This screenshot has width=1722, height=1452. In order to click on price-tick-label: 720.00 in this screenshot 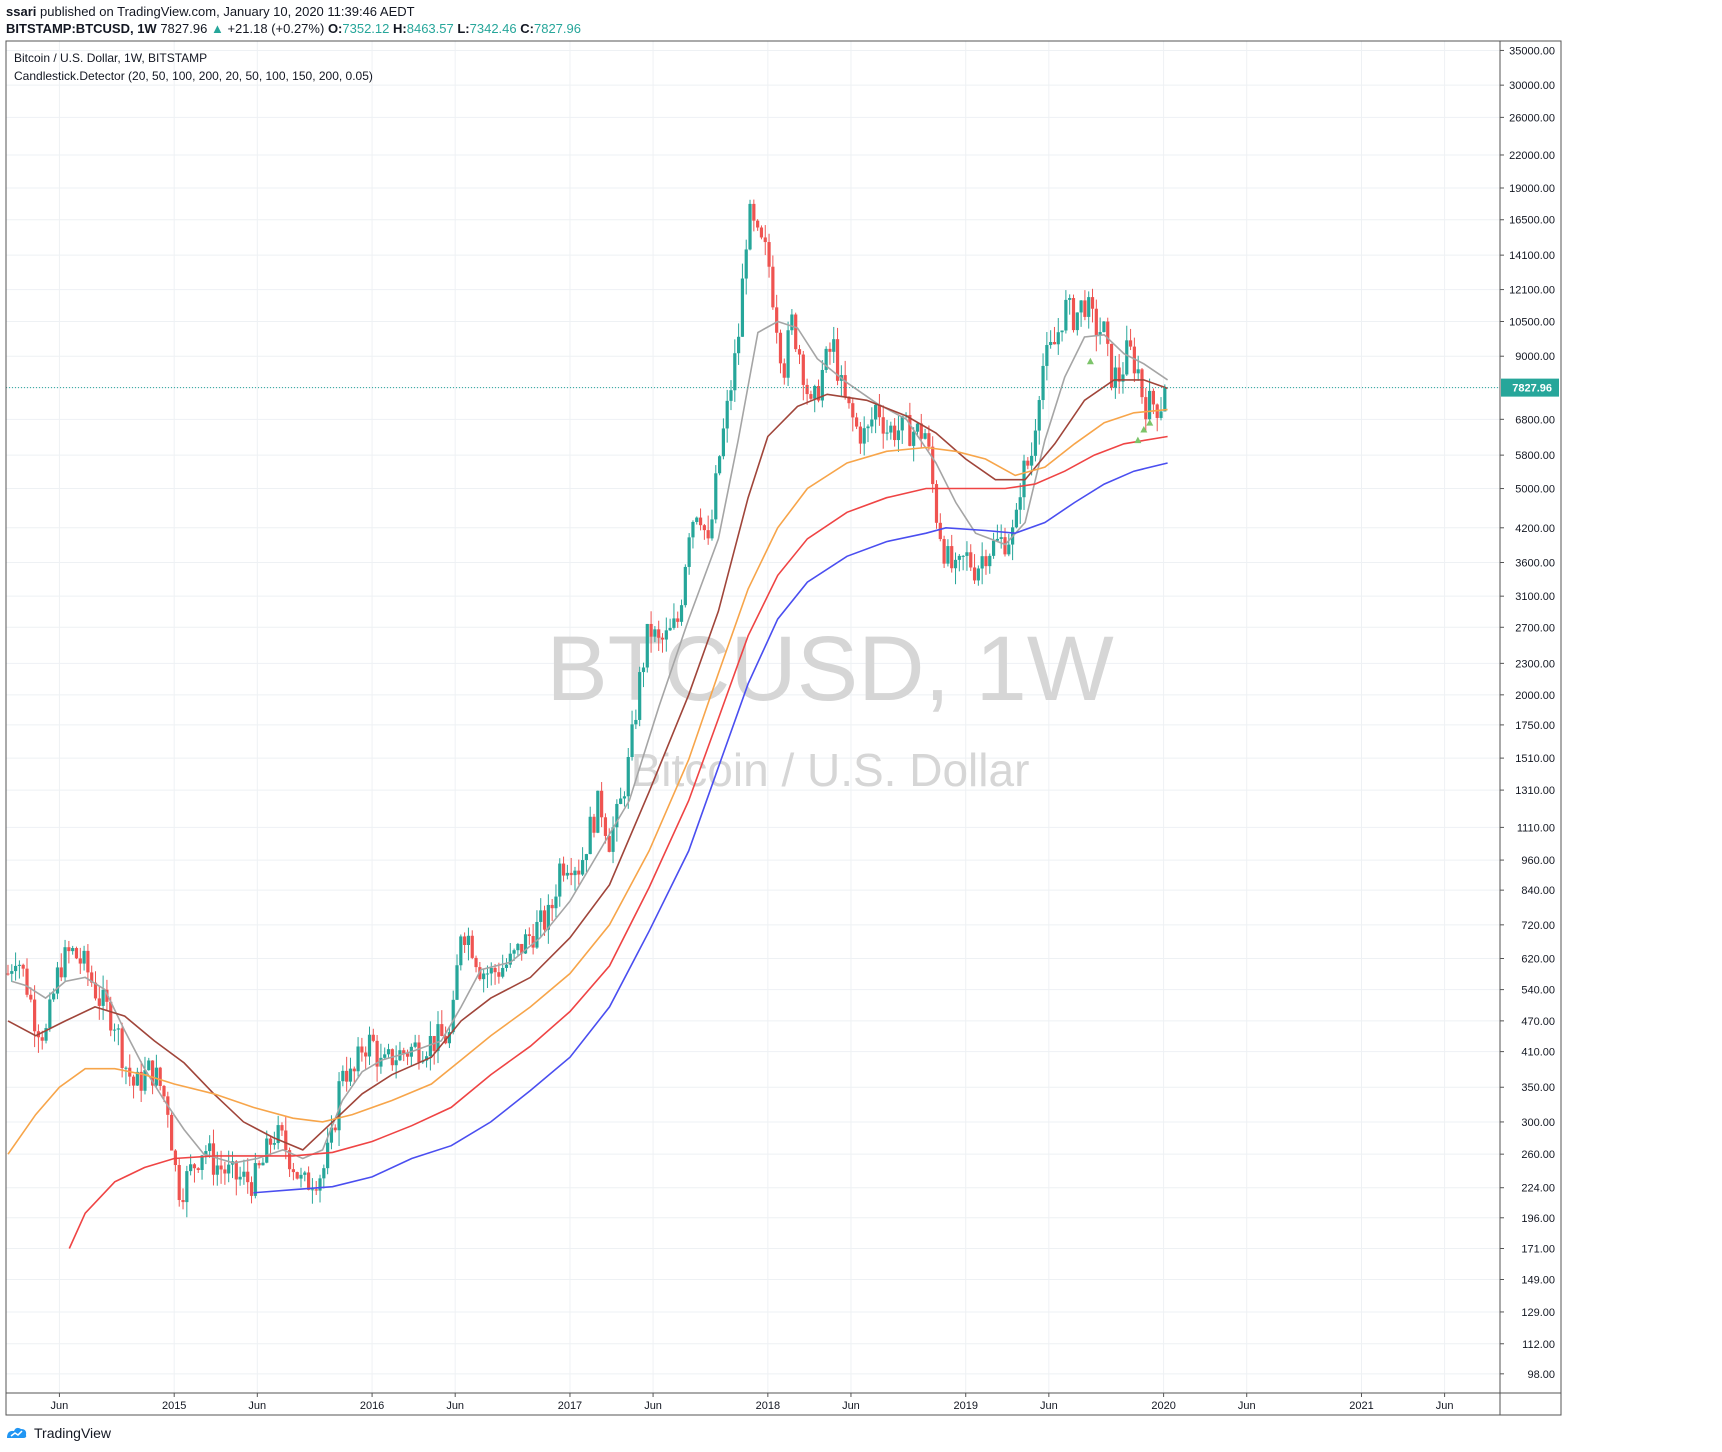, I will do `click(1538, 926)`.